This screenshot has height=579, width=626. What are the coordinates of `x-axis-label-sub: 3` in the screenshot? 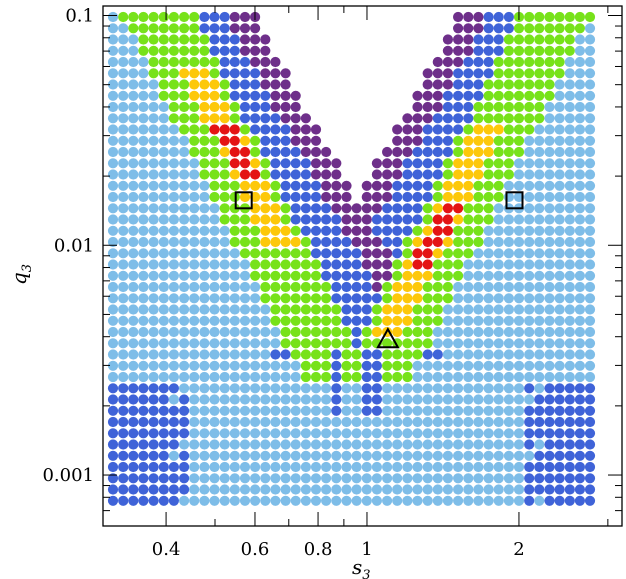 It's located at (366, 573).